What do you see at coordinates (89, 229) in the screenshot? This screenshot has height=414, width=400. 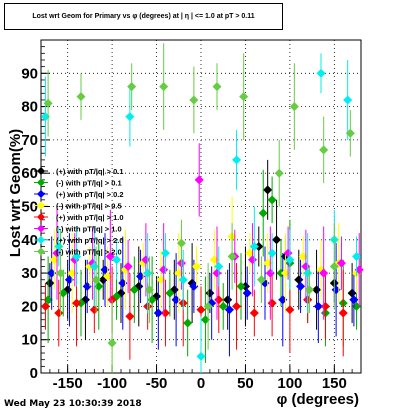 I see `legend-label: (-) with pT/|q| > 1.0` at bounding box center [89, 229].